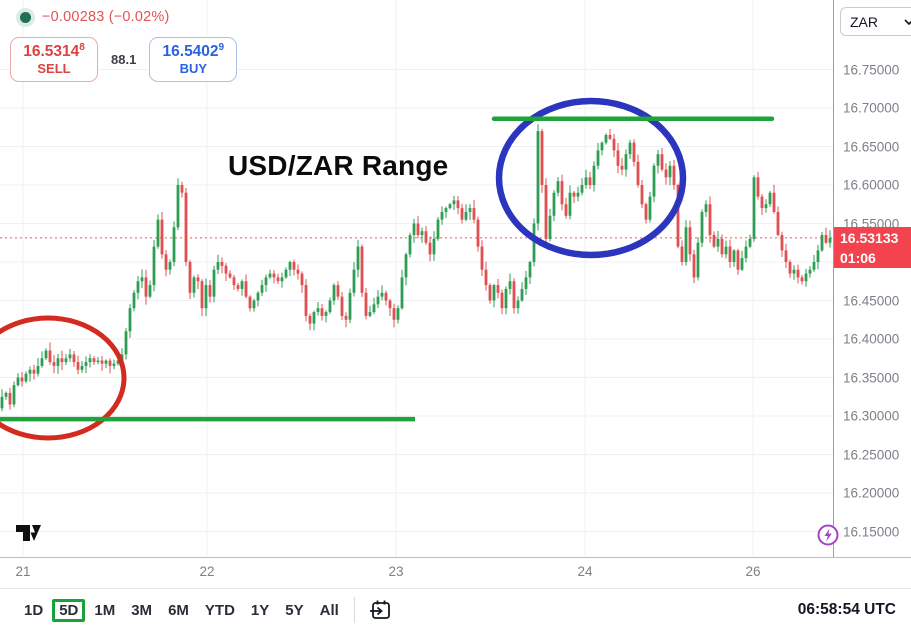 This screenshot has height=631, width=911. Describe the element at coordinates (871, 108) in the screenshot. I see `price-axis-label: 16.70000` at that location.